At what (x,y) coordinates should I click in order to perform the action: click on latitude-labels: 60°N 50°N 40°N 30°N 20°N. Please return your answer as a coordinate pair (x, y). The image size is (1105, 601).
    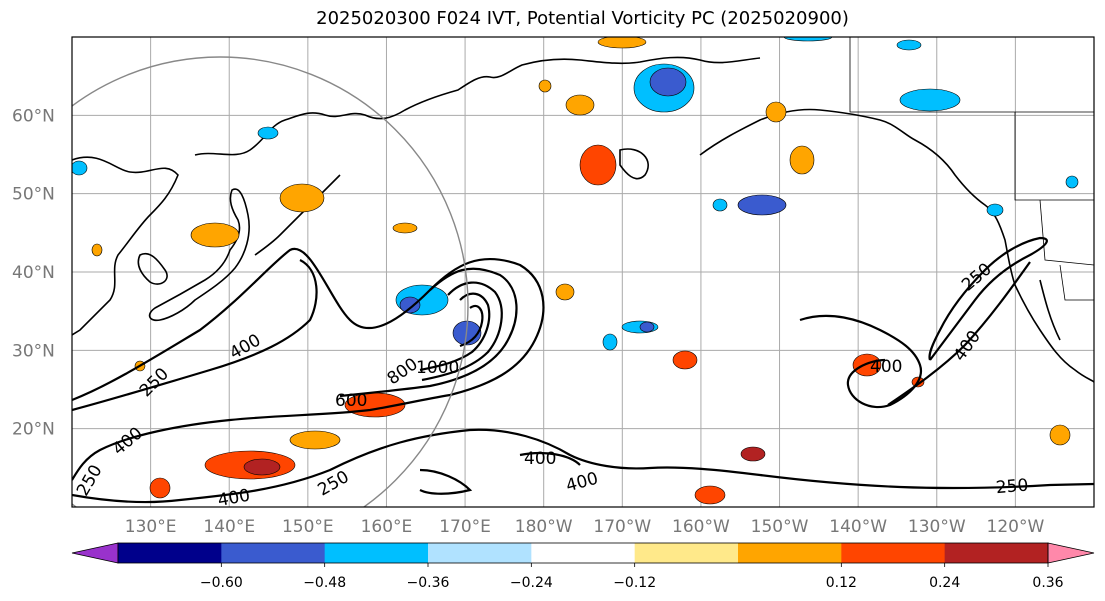
    Looking at the image, I should click on (33, 272).